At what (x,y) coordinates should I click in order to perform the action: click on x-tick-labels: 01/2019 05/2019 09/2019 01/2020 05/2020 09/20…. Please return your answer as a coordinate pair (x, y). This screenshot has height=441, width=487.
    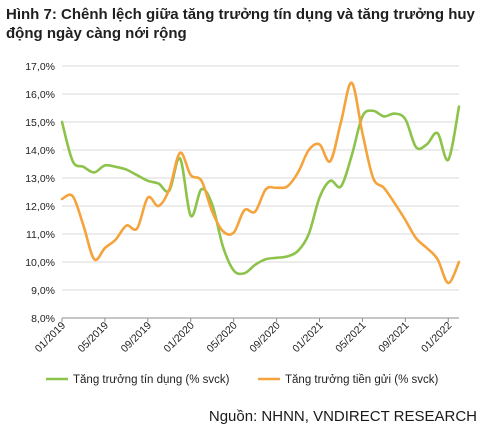
    Looking at the image, I should click on (244, 337).